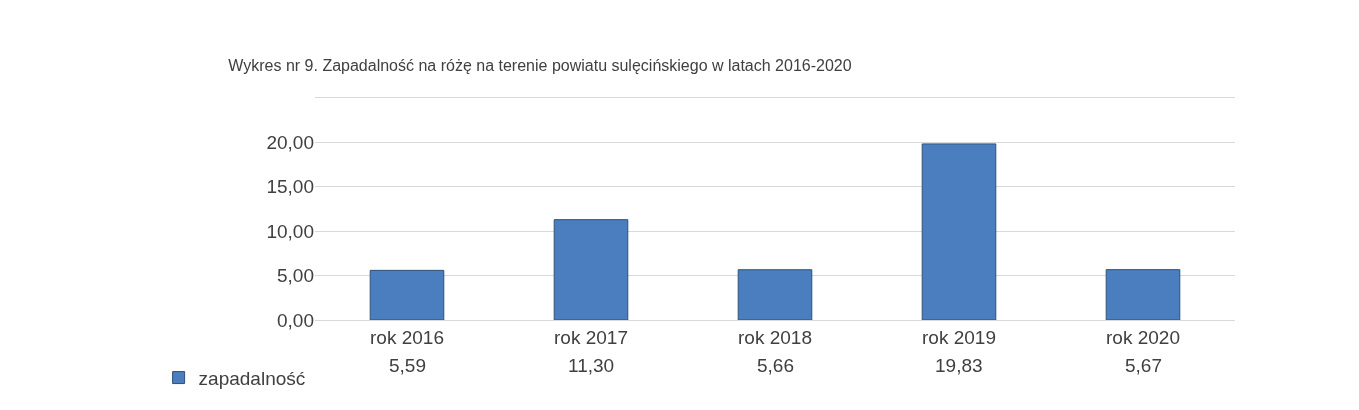  Describe the element at coordinates (775, 365) in the screenshot. I see `data-label: 5,66` at that location.